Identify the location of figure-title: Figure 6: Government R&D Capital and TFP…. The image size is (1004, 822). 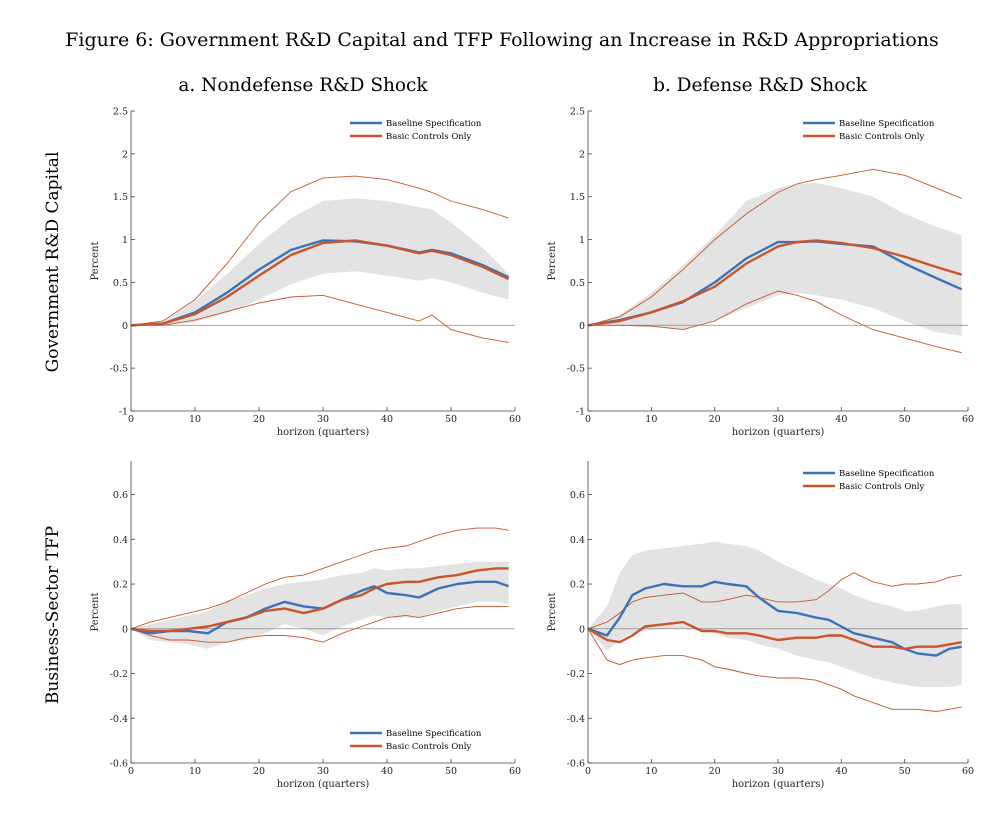
(502, 40).